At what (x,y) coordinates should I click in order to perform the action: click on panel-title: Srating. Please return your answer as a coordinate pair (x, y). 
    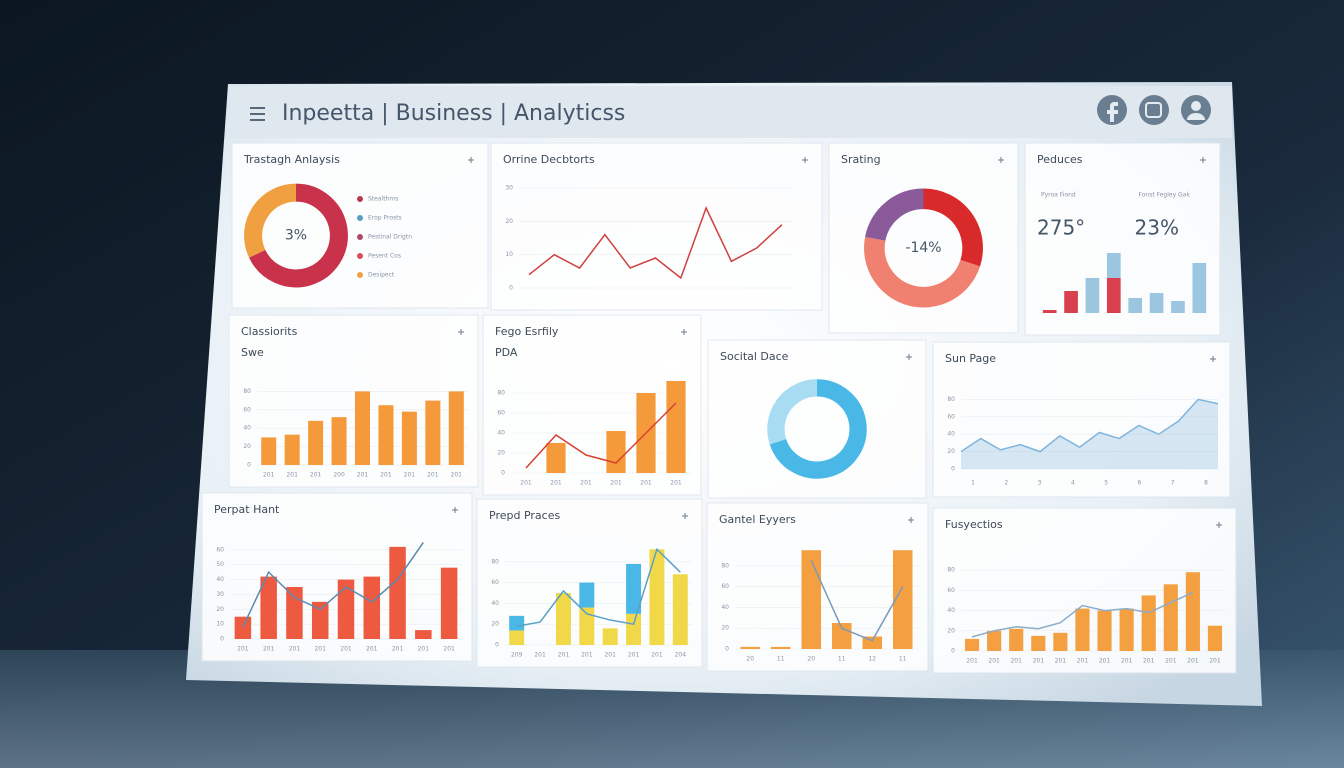
    Looking at the image, I should click on (861, 159).